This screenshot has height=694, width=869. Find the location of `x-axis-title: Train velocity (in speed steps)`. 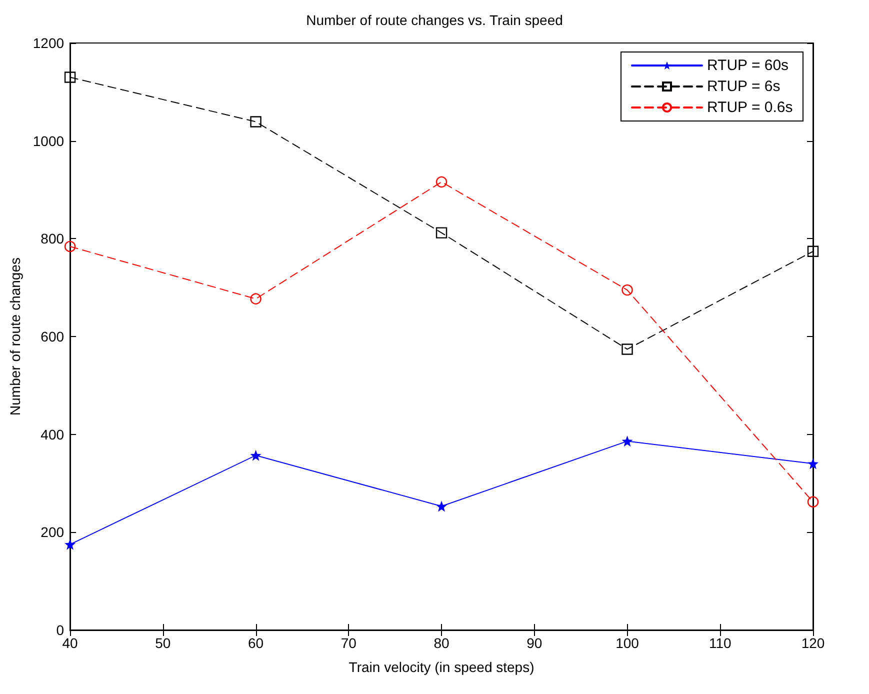

x-axis-title: Train velocity (in speed steps) is located at coordinates (441, 667).